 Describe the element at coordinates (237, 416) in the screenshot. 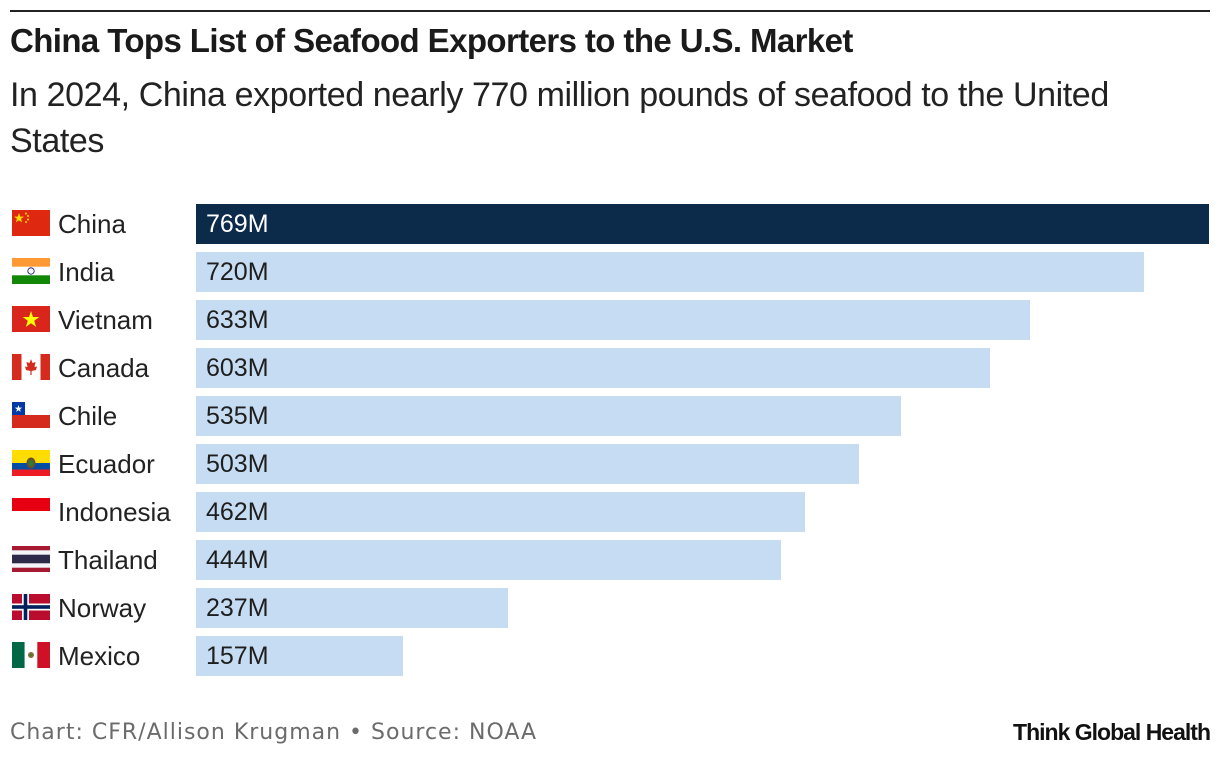

I see `value-label: 535M` at that location.